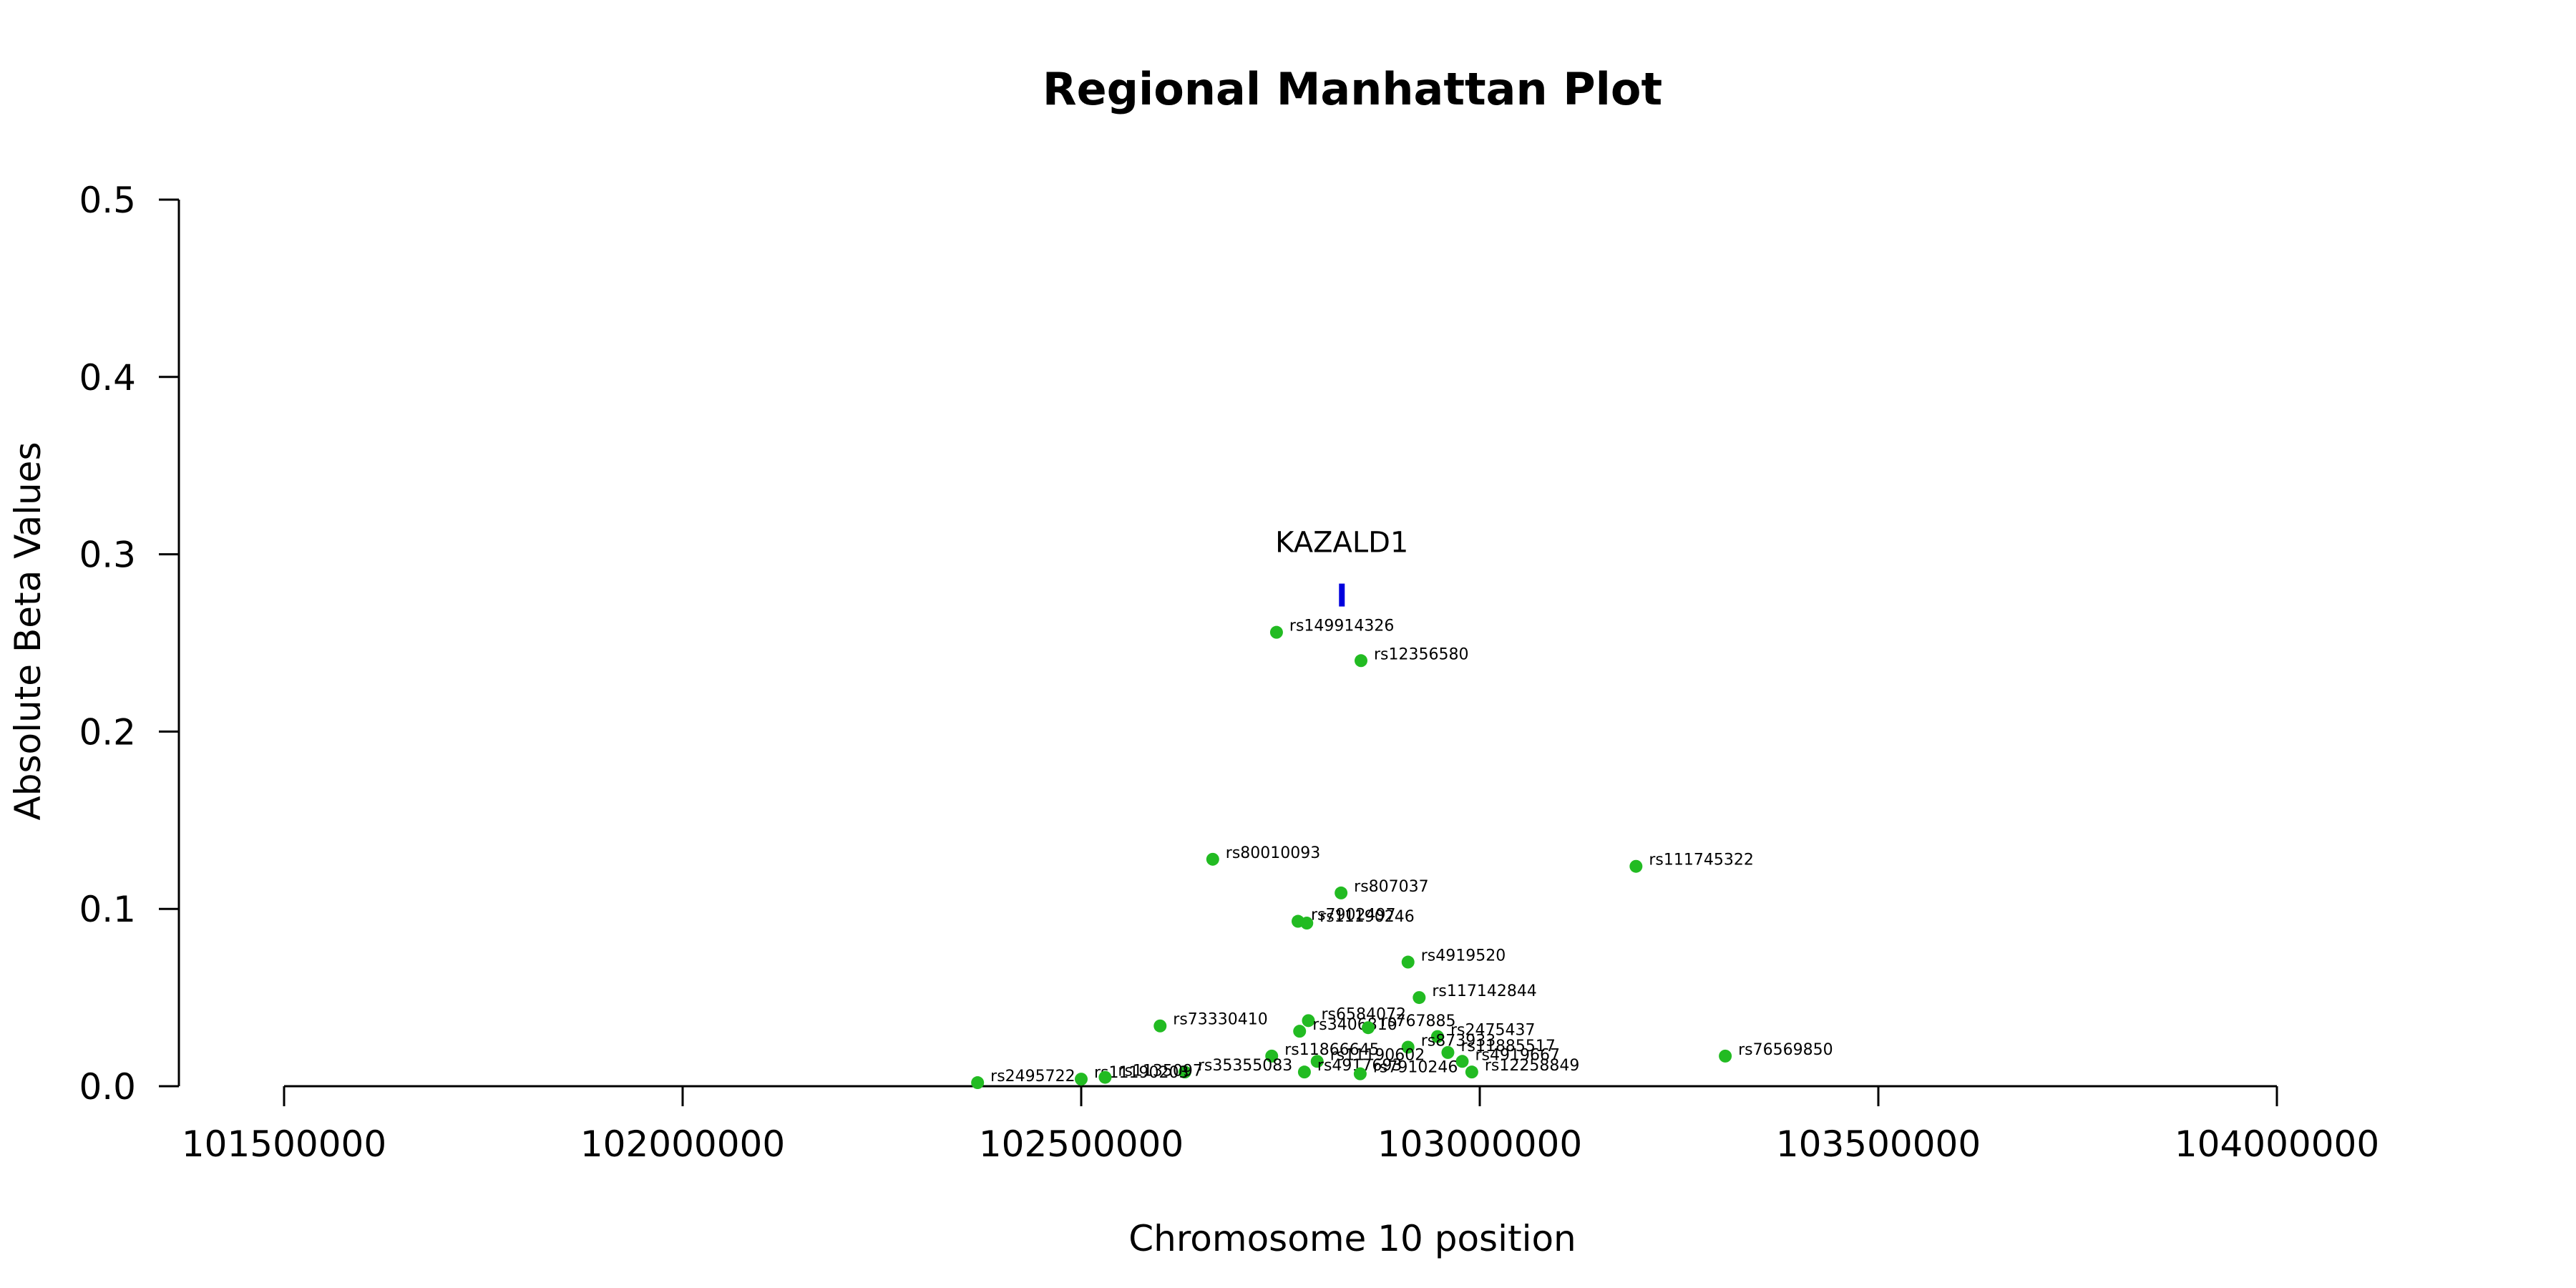 The image size is (2576, 1288). What do you see at coordinates (1220, 1020) in the screenshot?
I see `snp-label: rs73330410` at bounding box center [1220, 1020].